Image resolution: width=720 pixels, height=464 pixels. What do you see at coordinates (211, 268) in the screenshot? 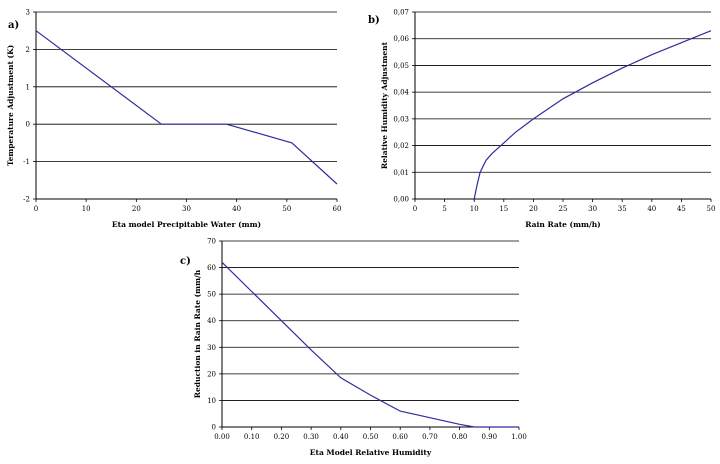
I see `y-tick-label: 60` at bounding box center [211, 268].